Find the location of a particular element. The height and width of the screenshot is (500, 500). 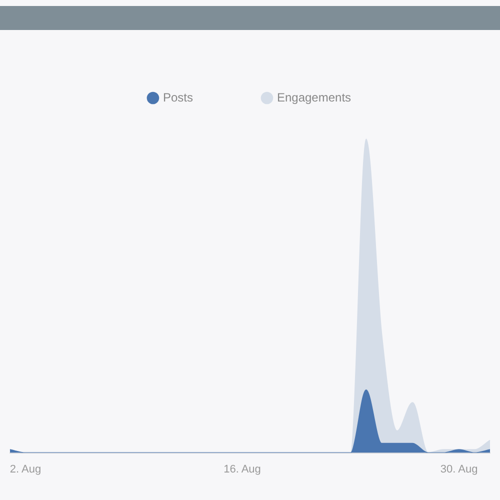

x-tick-label: 16. Aug is located at coordinates (242, 469).